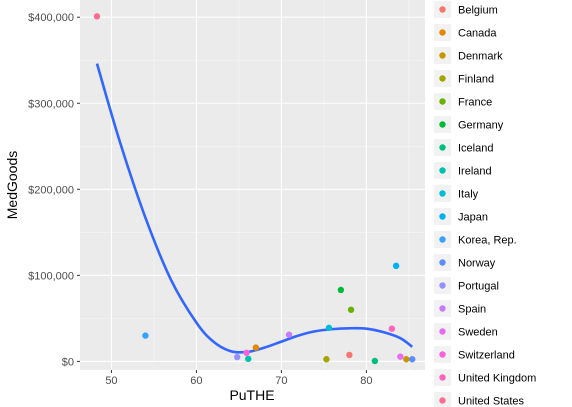 This screenshot has height=407, width=572. What do you see at coordinates (392, 328) in the screenshot?
I see `point-united-kingdom` at bounding box center [392, 328].